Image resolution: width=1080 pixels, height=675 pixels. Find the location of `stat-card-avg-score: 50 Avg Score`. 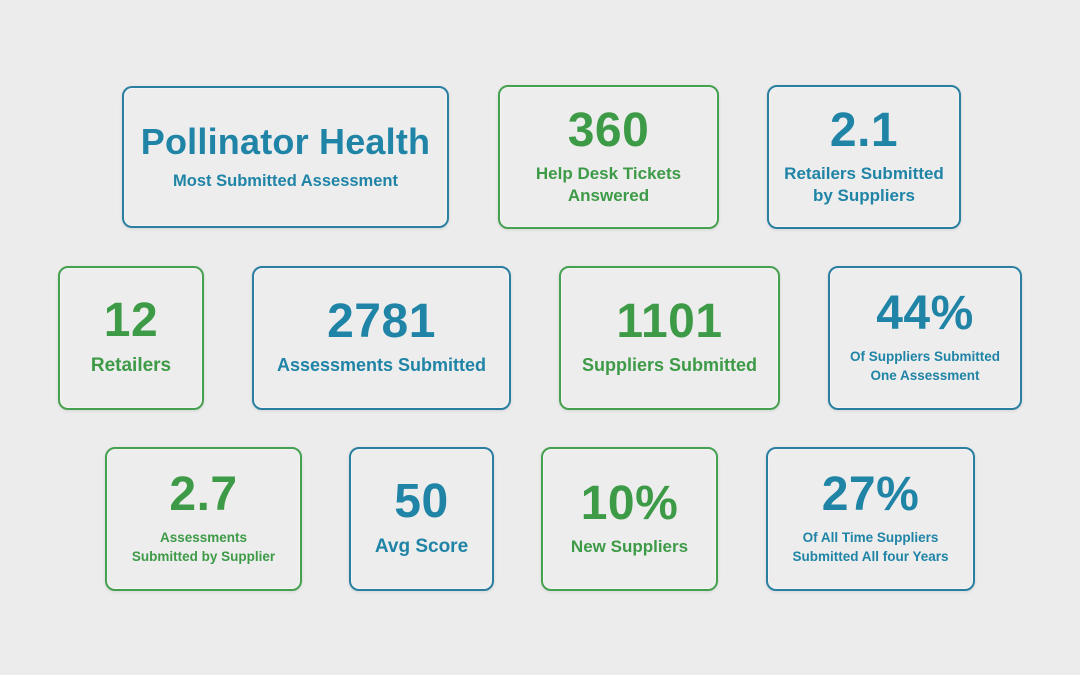

stat-card-avg-score: 50 Avg Score is located at coordinates (421, 519).